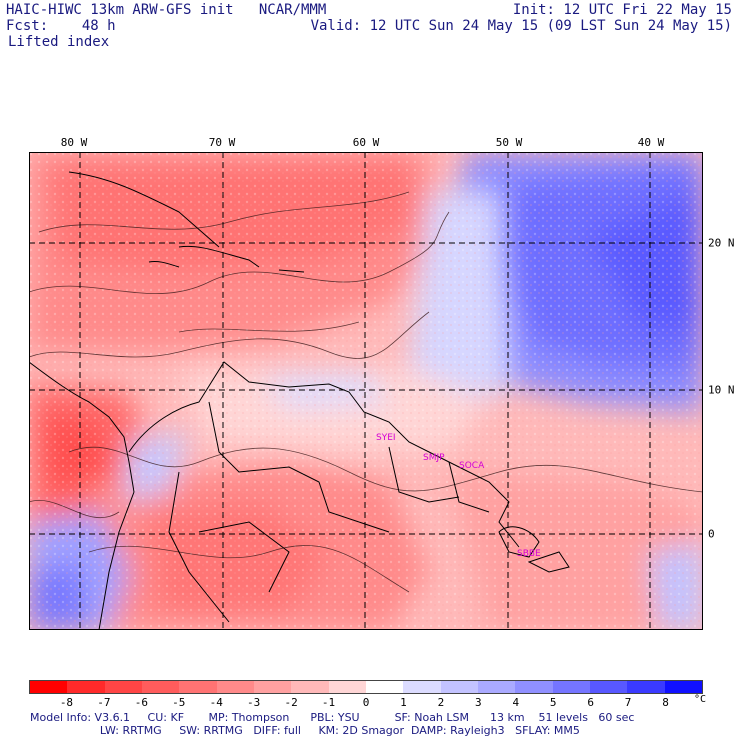  Describe the element at coordinates (529, 554) in the screenshot. I see `station-sbbe: SBBE` at that location.